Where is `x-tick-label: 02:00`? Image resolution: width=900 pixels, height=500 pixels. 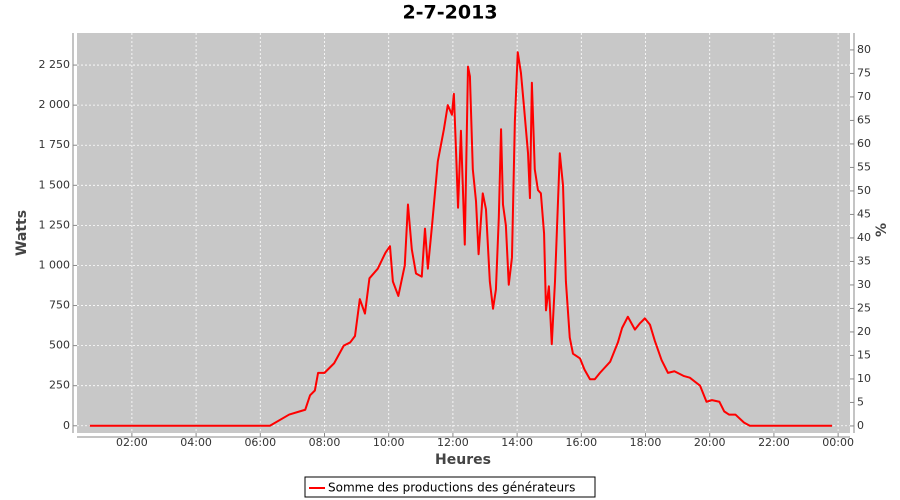
x-tick-label: 02:00 is located at coordinates (132, 442).